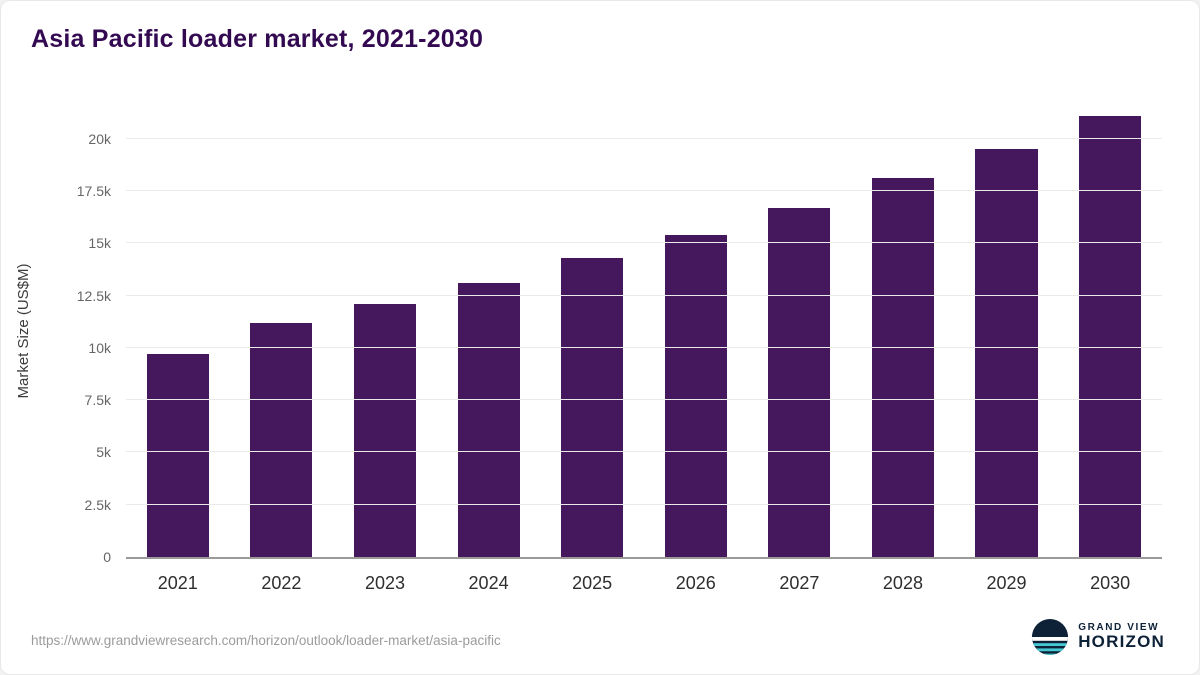 Image resolution: width=1200 pixels, height=675 pixels. I want to click on y-tick-label: 15k, so click(99, 243).